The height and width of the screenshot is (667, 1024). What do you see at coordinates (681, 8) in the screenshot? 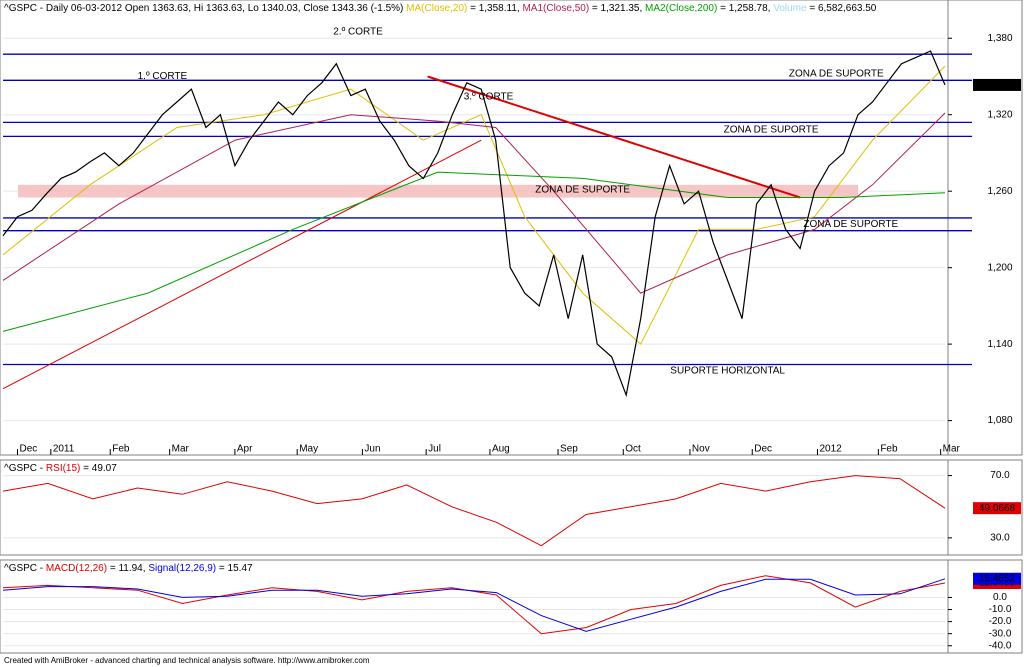
I see `header-part: MA2(Close,200)` at bounding box center [681, 8].